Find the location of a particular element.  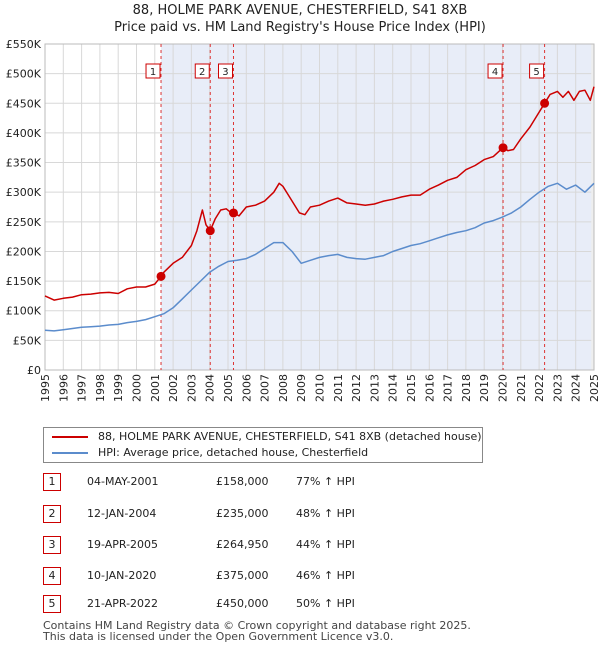

y-tick-label: £500K is located at coordinates (24, 74).